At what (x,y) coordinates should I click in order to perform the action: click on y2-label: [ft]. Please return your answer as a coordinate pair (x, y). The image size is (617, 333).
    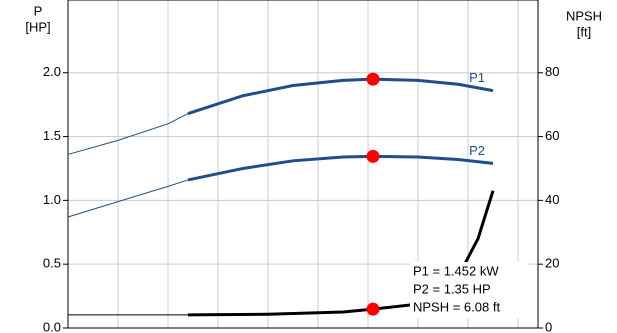
    Looking at the image, I should click on (584, 31).